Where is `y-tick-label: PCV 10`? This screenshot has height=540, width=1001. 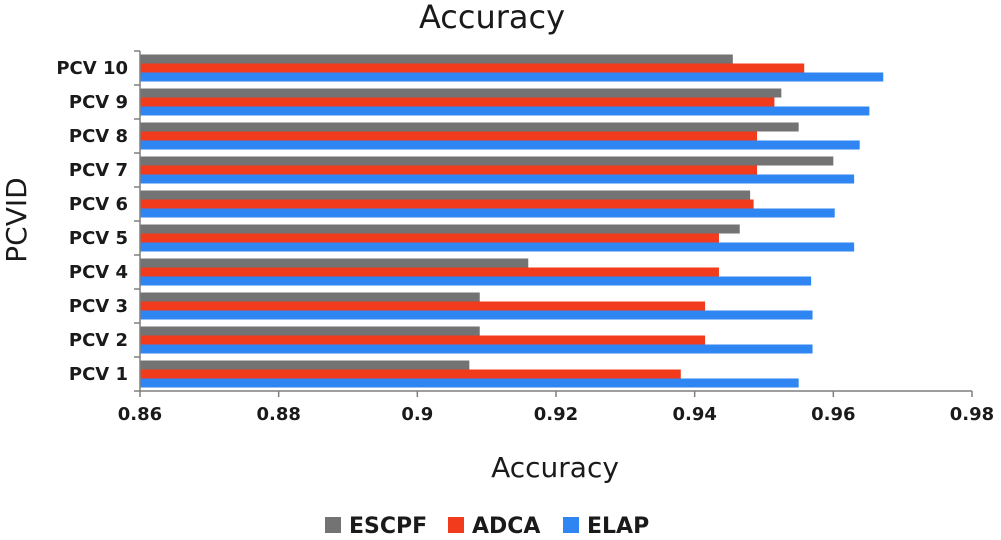 y-tick-label: PCV 10 is located at coordinates (92, 68).